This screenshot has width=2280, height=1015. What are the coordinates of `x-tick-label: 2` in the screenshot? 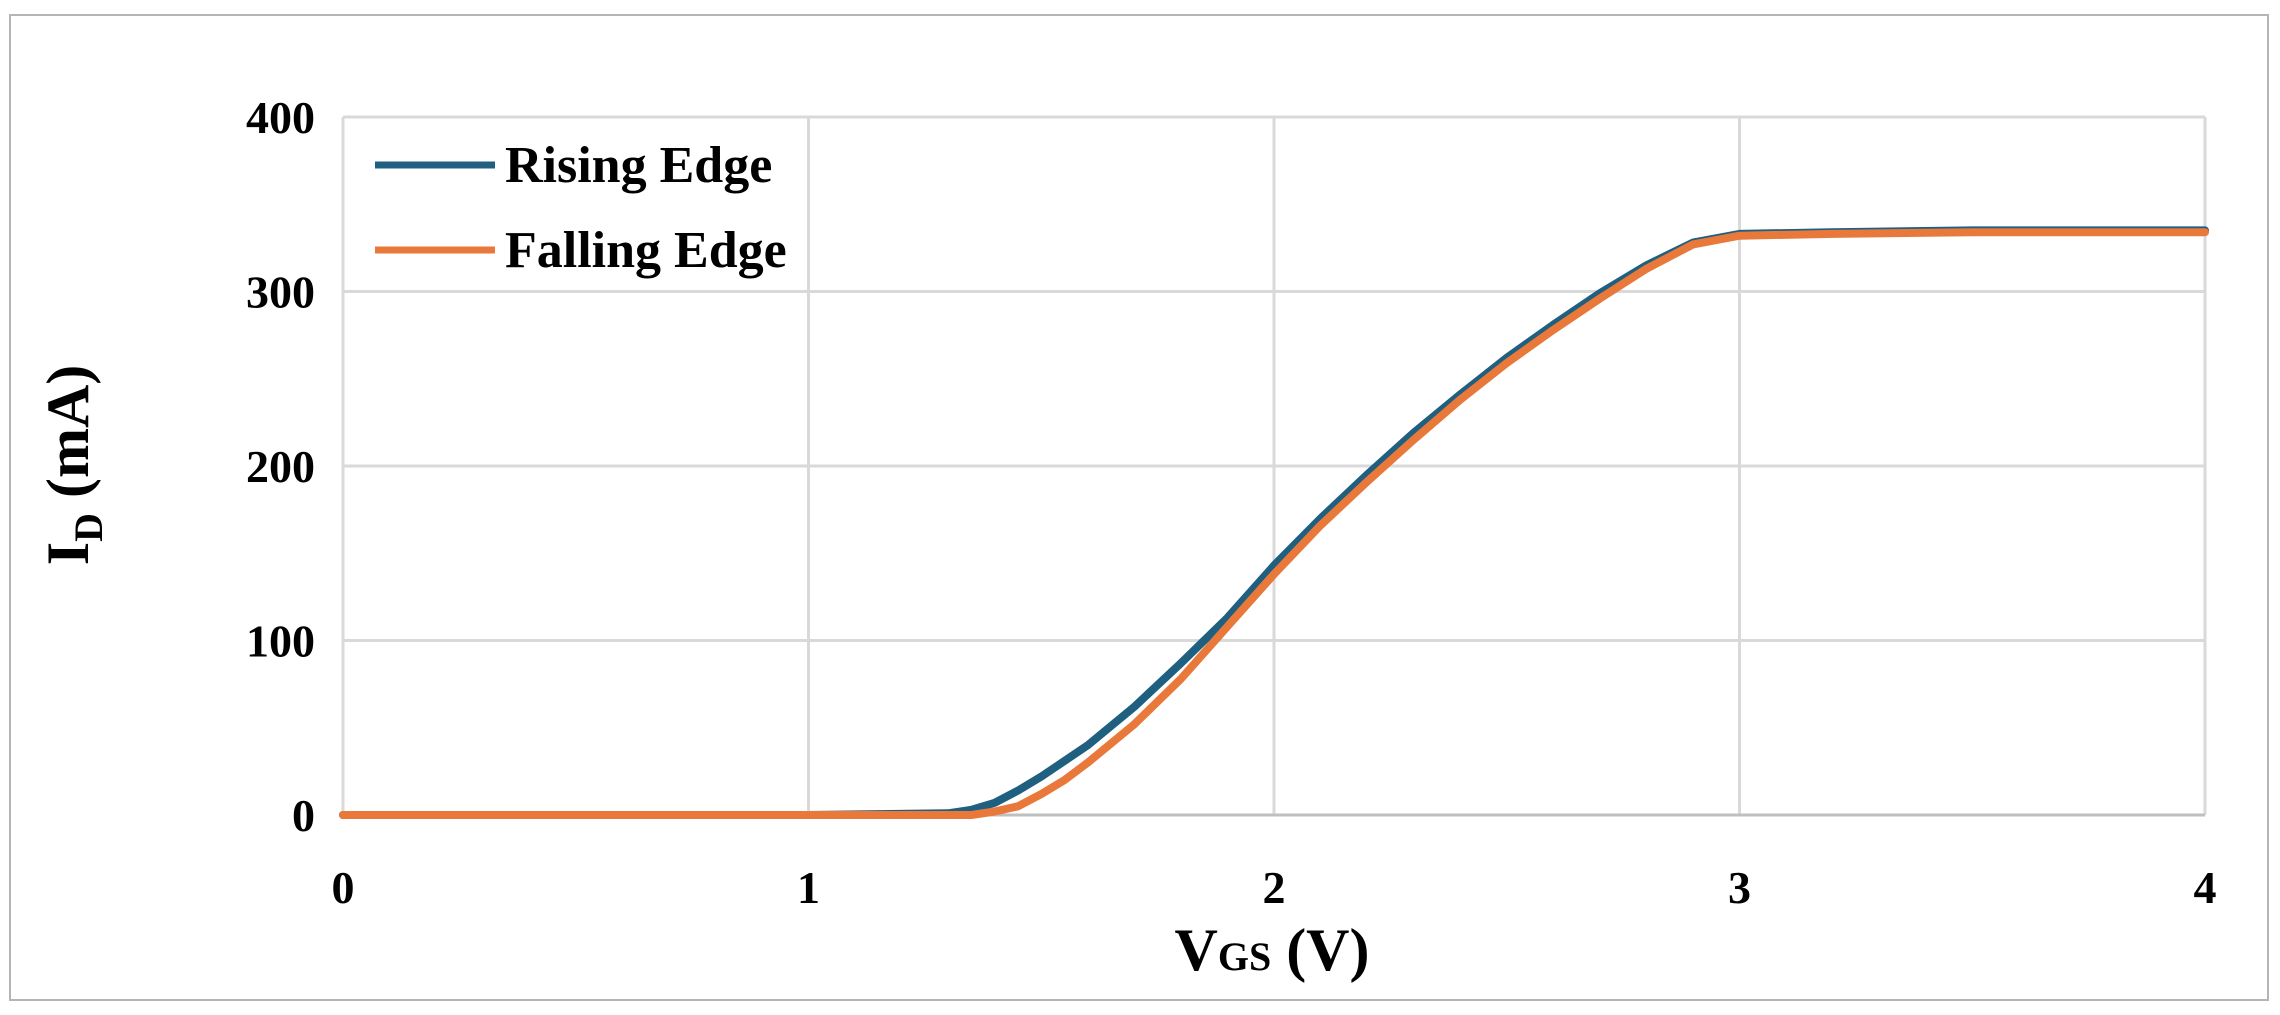 It's located at (1274, 887).